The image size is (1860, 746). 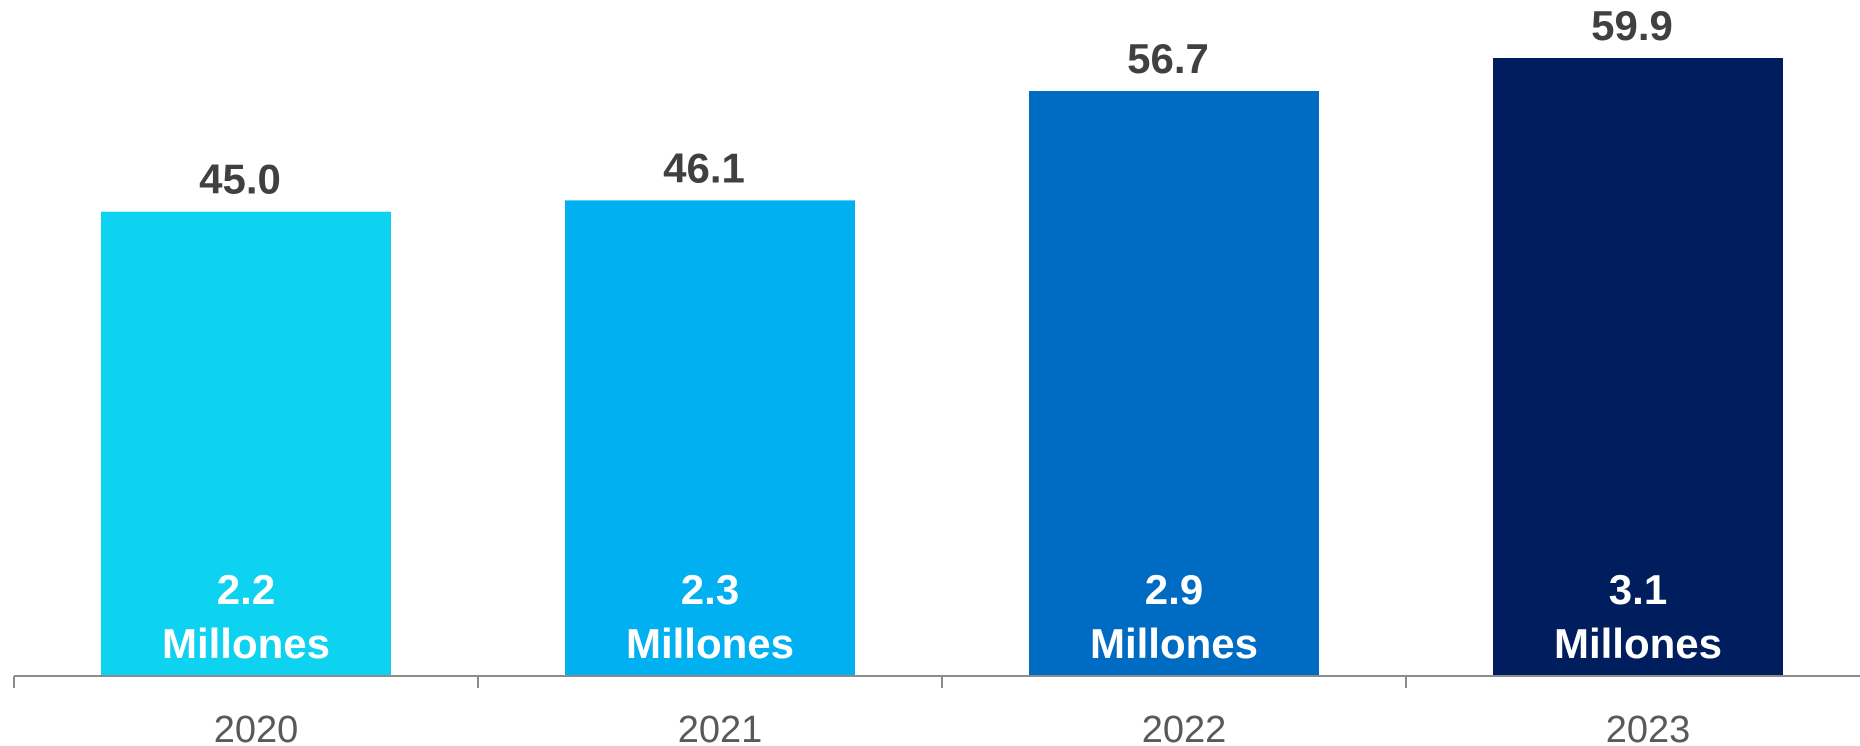 What do you see at coordinates (1632, 25) in the screenshot?
I see `value-label-2023: 59.9` at bounding box center [1632, 25].